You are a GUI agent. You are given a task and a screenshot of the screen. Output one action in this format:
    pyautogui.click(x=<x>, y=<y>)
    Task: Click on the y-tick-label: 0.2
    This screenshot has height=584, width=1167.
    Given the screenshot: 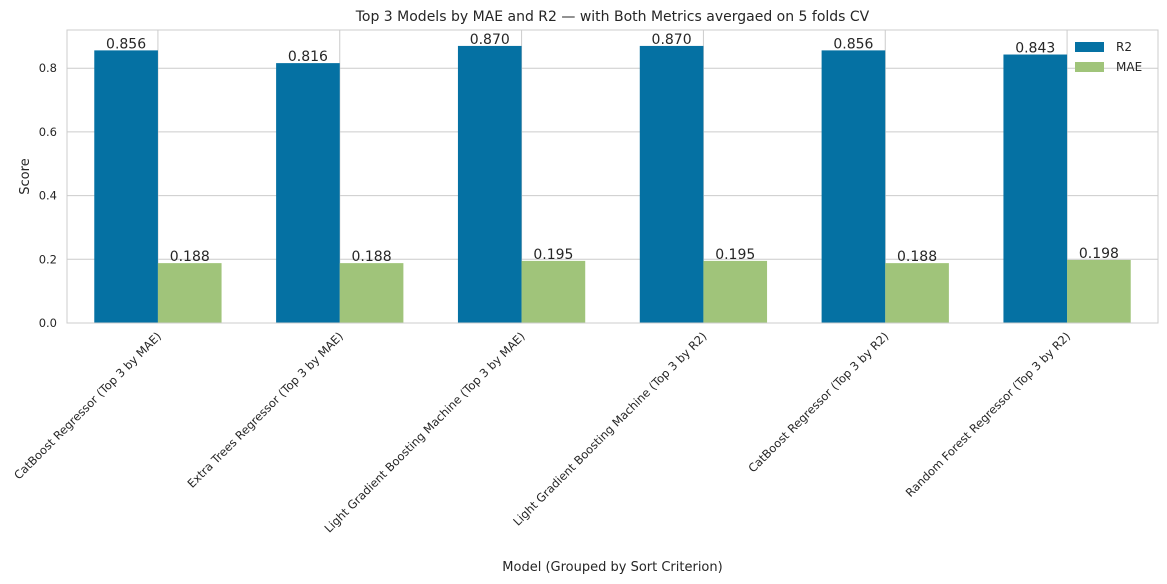 What is the action you would take?
    pyautogui.click(x=48, y=259)
    